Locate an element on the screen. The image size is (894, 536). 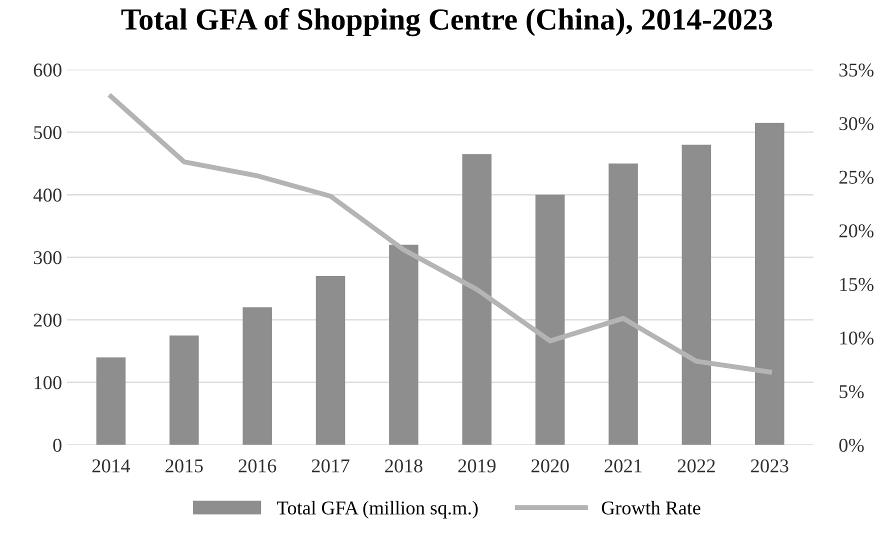
y2-tick-label: 35% is located at coordinates (856, 70).